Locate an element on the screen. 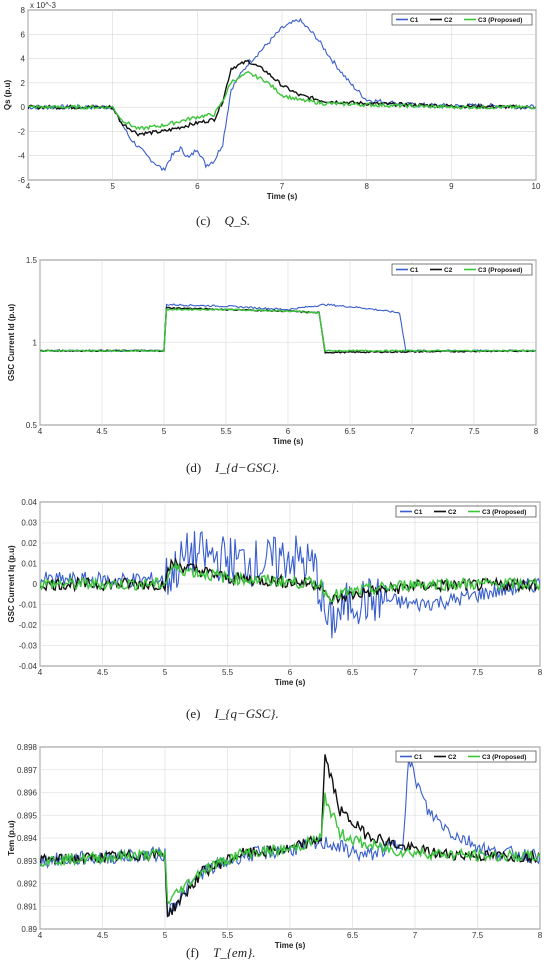  caption-label: (f) is located at coordinates (192, 952).